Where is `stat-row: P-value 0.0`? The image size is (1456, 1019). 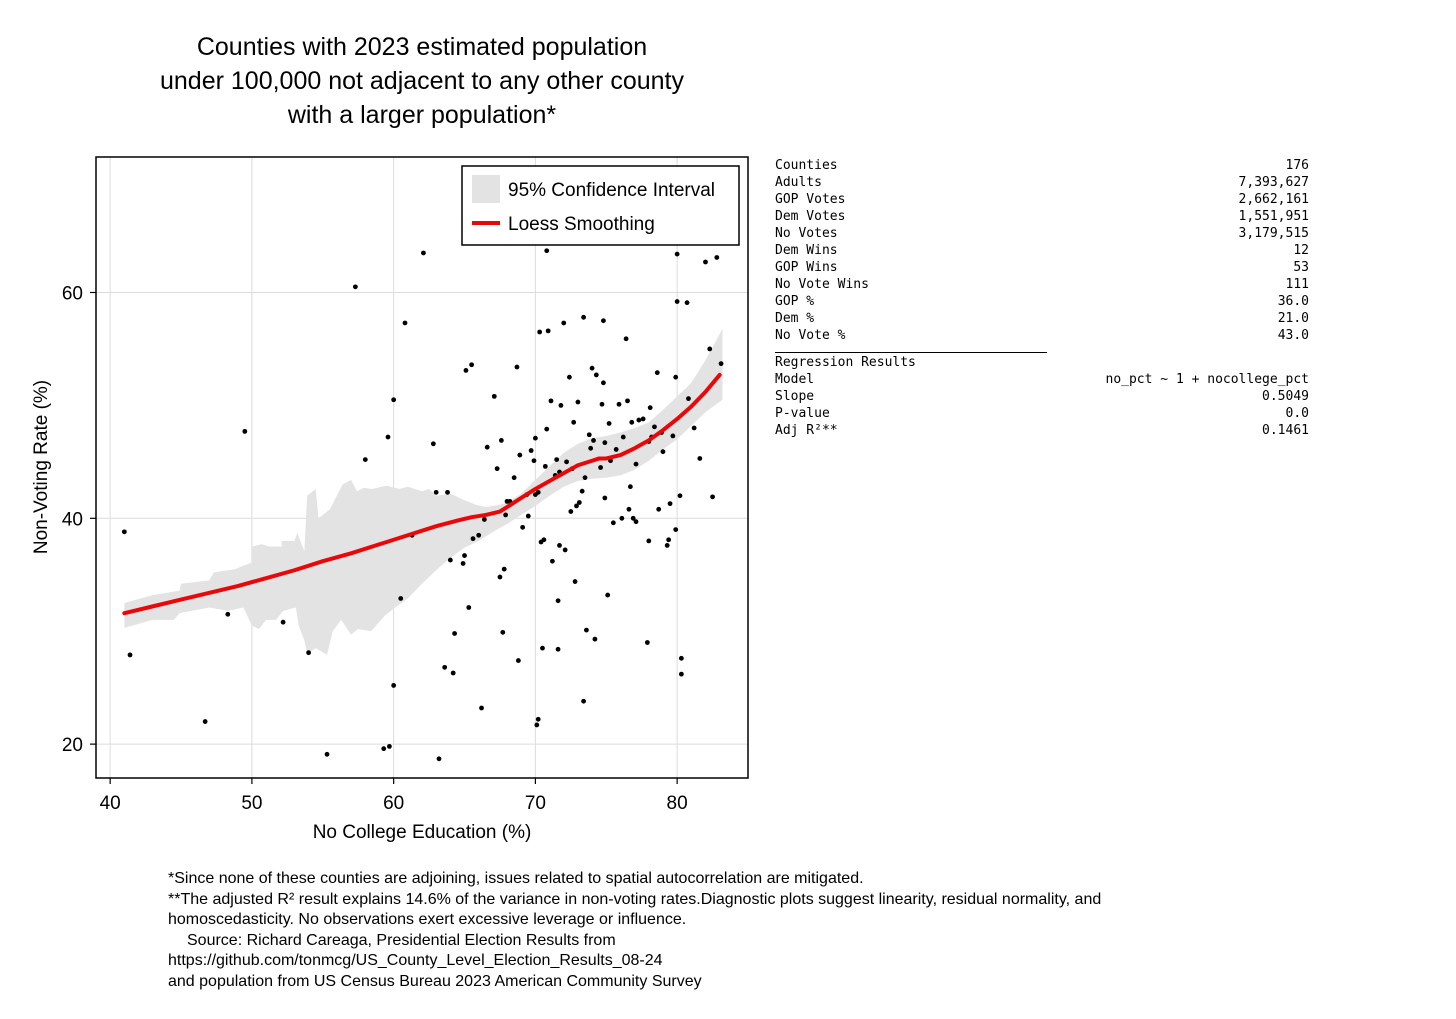
stat-row: P-value 0.0 is located at coordinates (1042, 413).